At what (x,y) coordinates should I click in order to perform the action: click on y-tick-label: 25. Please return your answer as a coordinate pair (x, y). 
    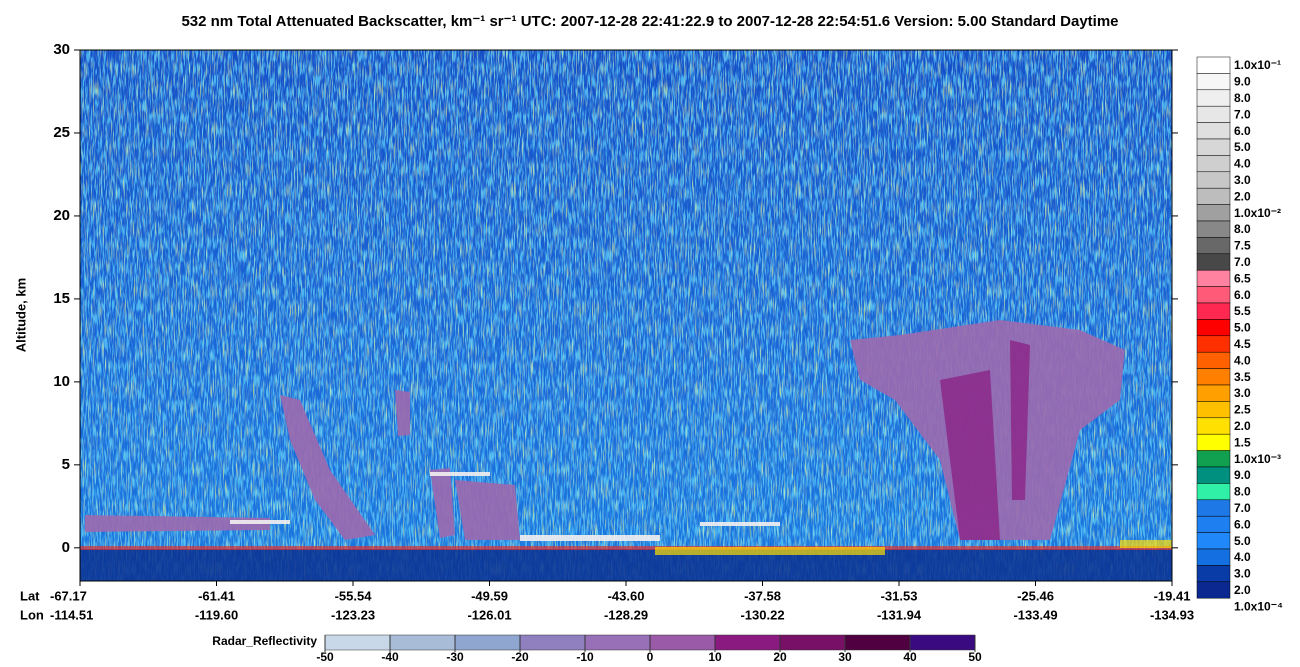
    Looking at the image, I should click on (61, 132).